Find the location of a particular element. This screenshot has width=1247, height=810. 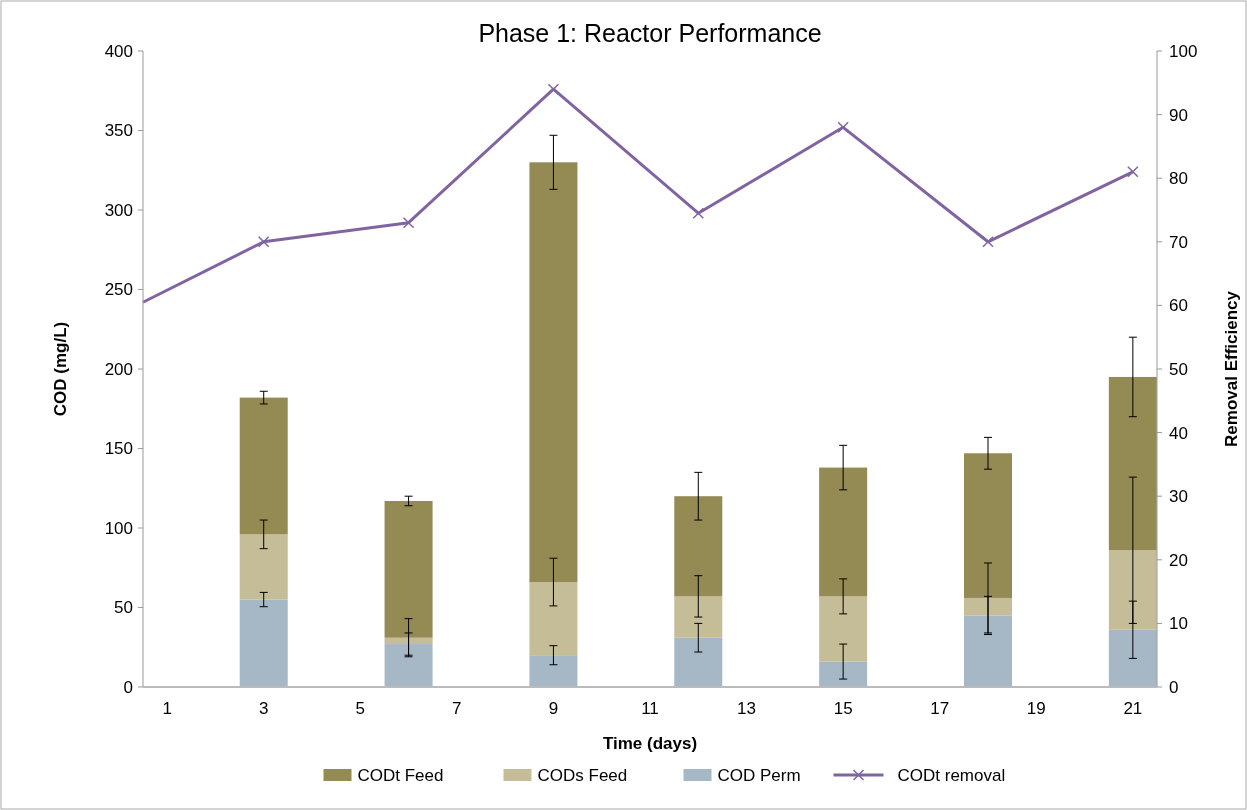

y2-tick-label: 40 is located at coordinates (1178, 433).